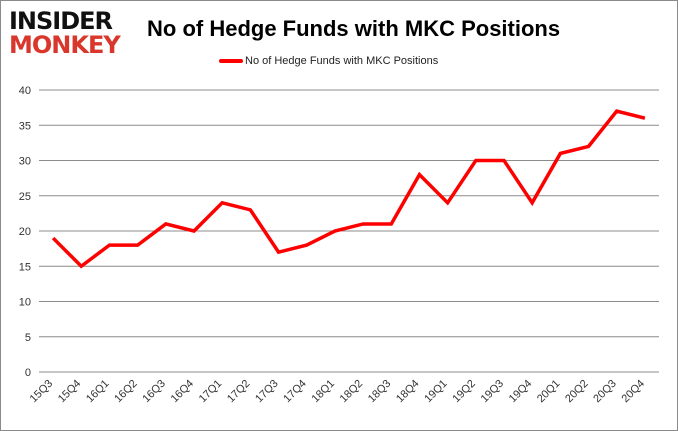 Image resolution: width=678 pixels, height=431 pixels. Describe the element at coordinates (464, 392) in the screenshot. I see `x-tick-label: 19Q2` at that location.